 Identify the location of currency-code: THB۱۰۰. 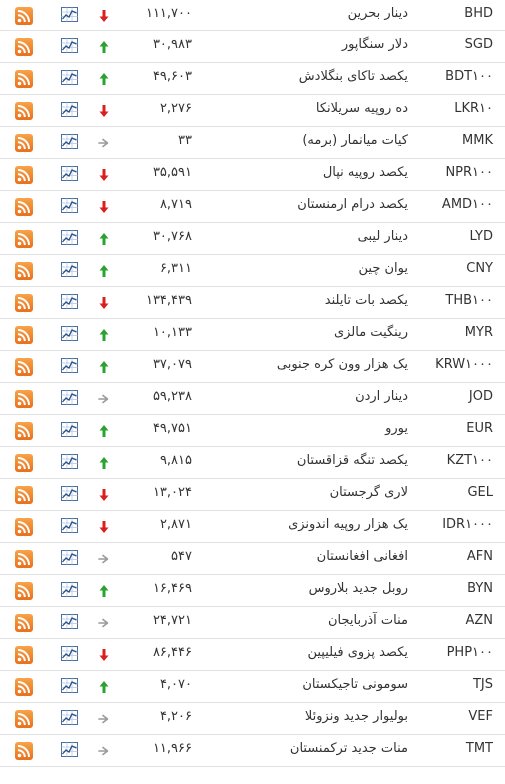
(469, 300).